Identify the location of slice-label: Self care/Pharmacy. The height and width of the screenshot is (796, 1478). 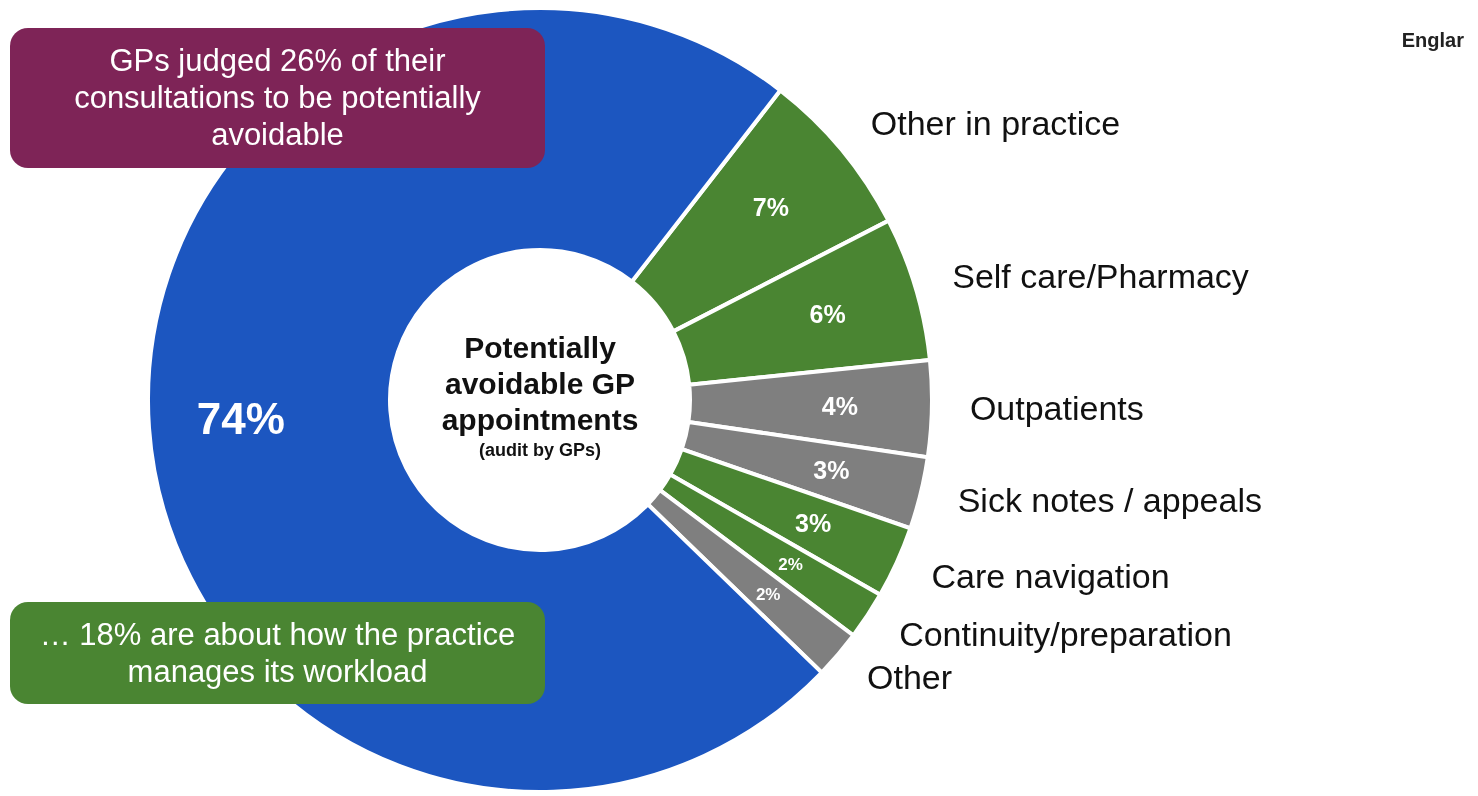
(1100, 275).